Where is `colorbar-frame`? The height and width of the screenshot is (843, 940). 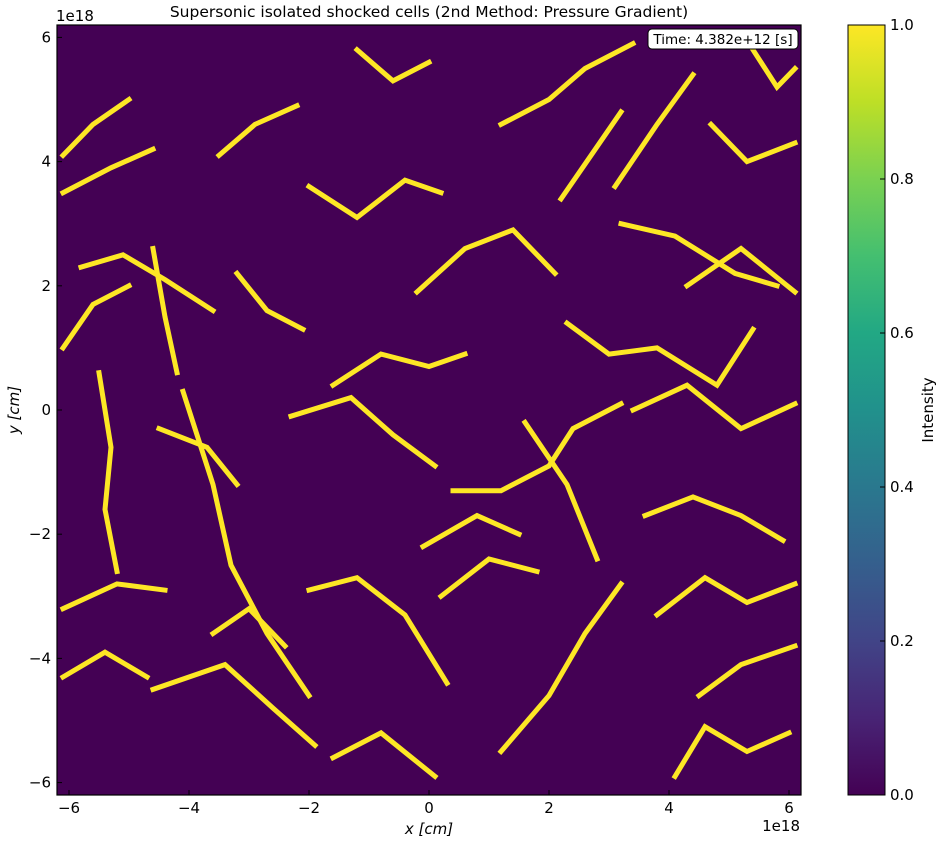 colorbar-frame is located at coordinates (866, 410).